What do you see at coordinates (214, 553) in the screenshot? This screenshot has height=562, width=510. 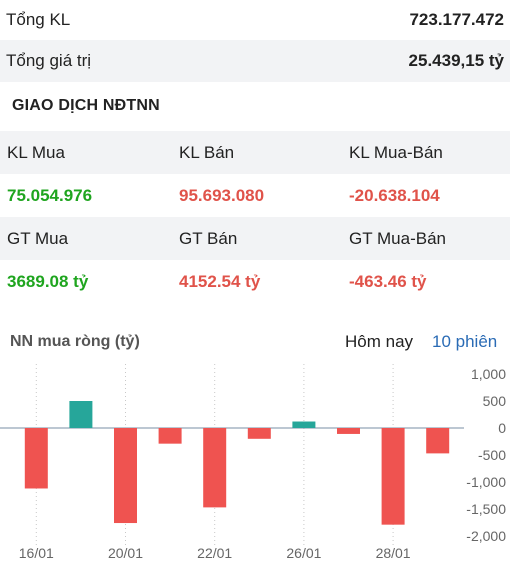 I see `x-tick-label: 22/01` at bounding box center [214, 553].